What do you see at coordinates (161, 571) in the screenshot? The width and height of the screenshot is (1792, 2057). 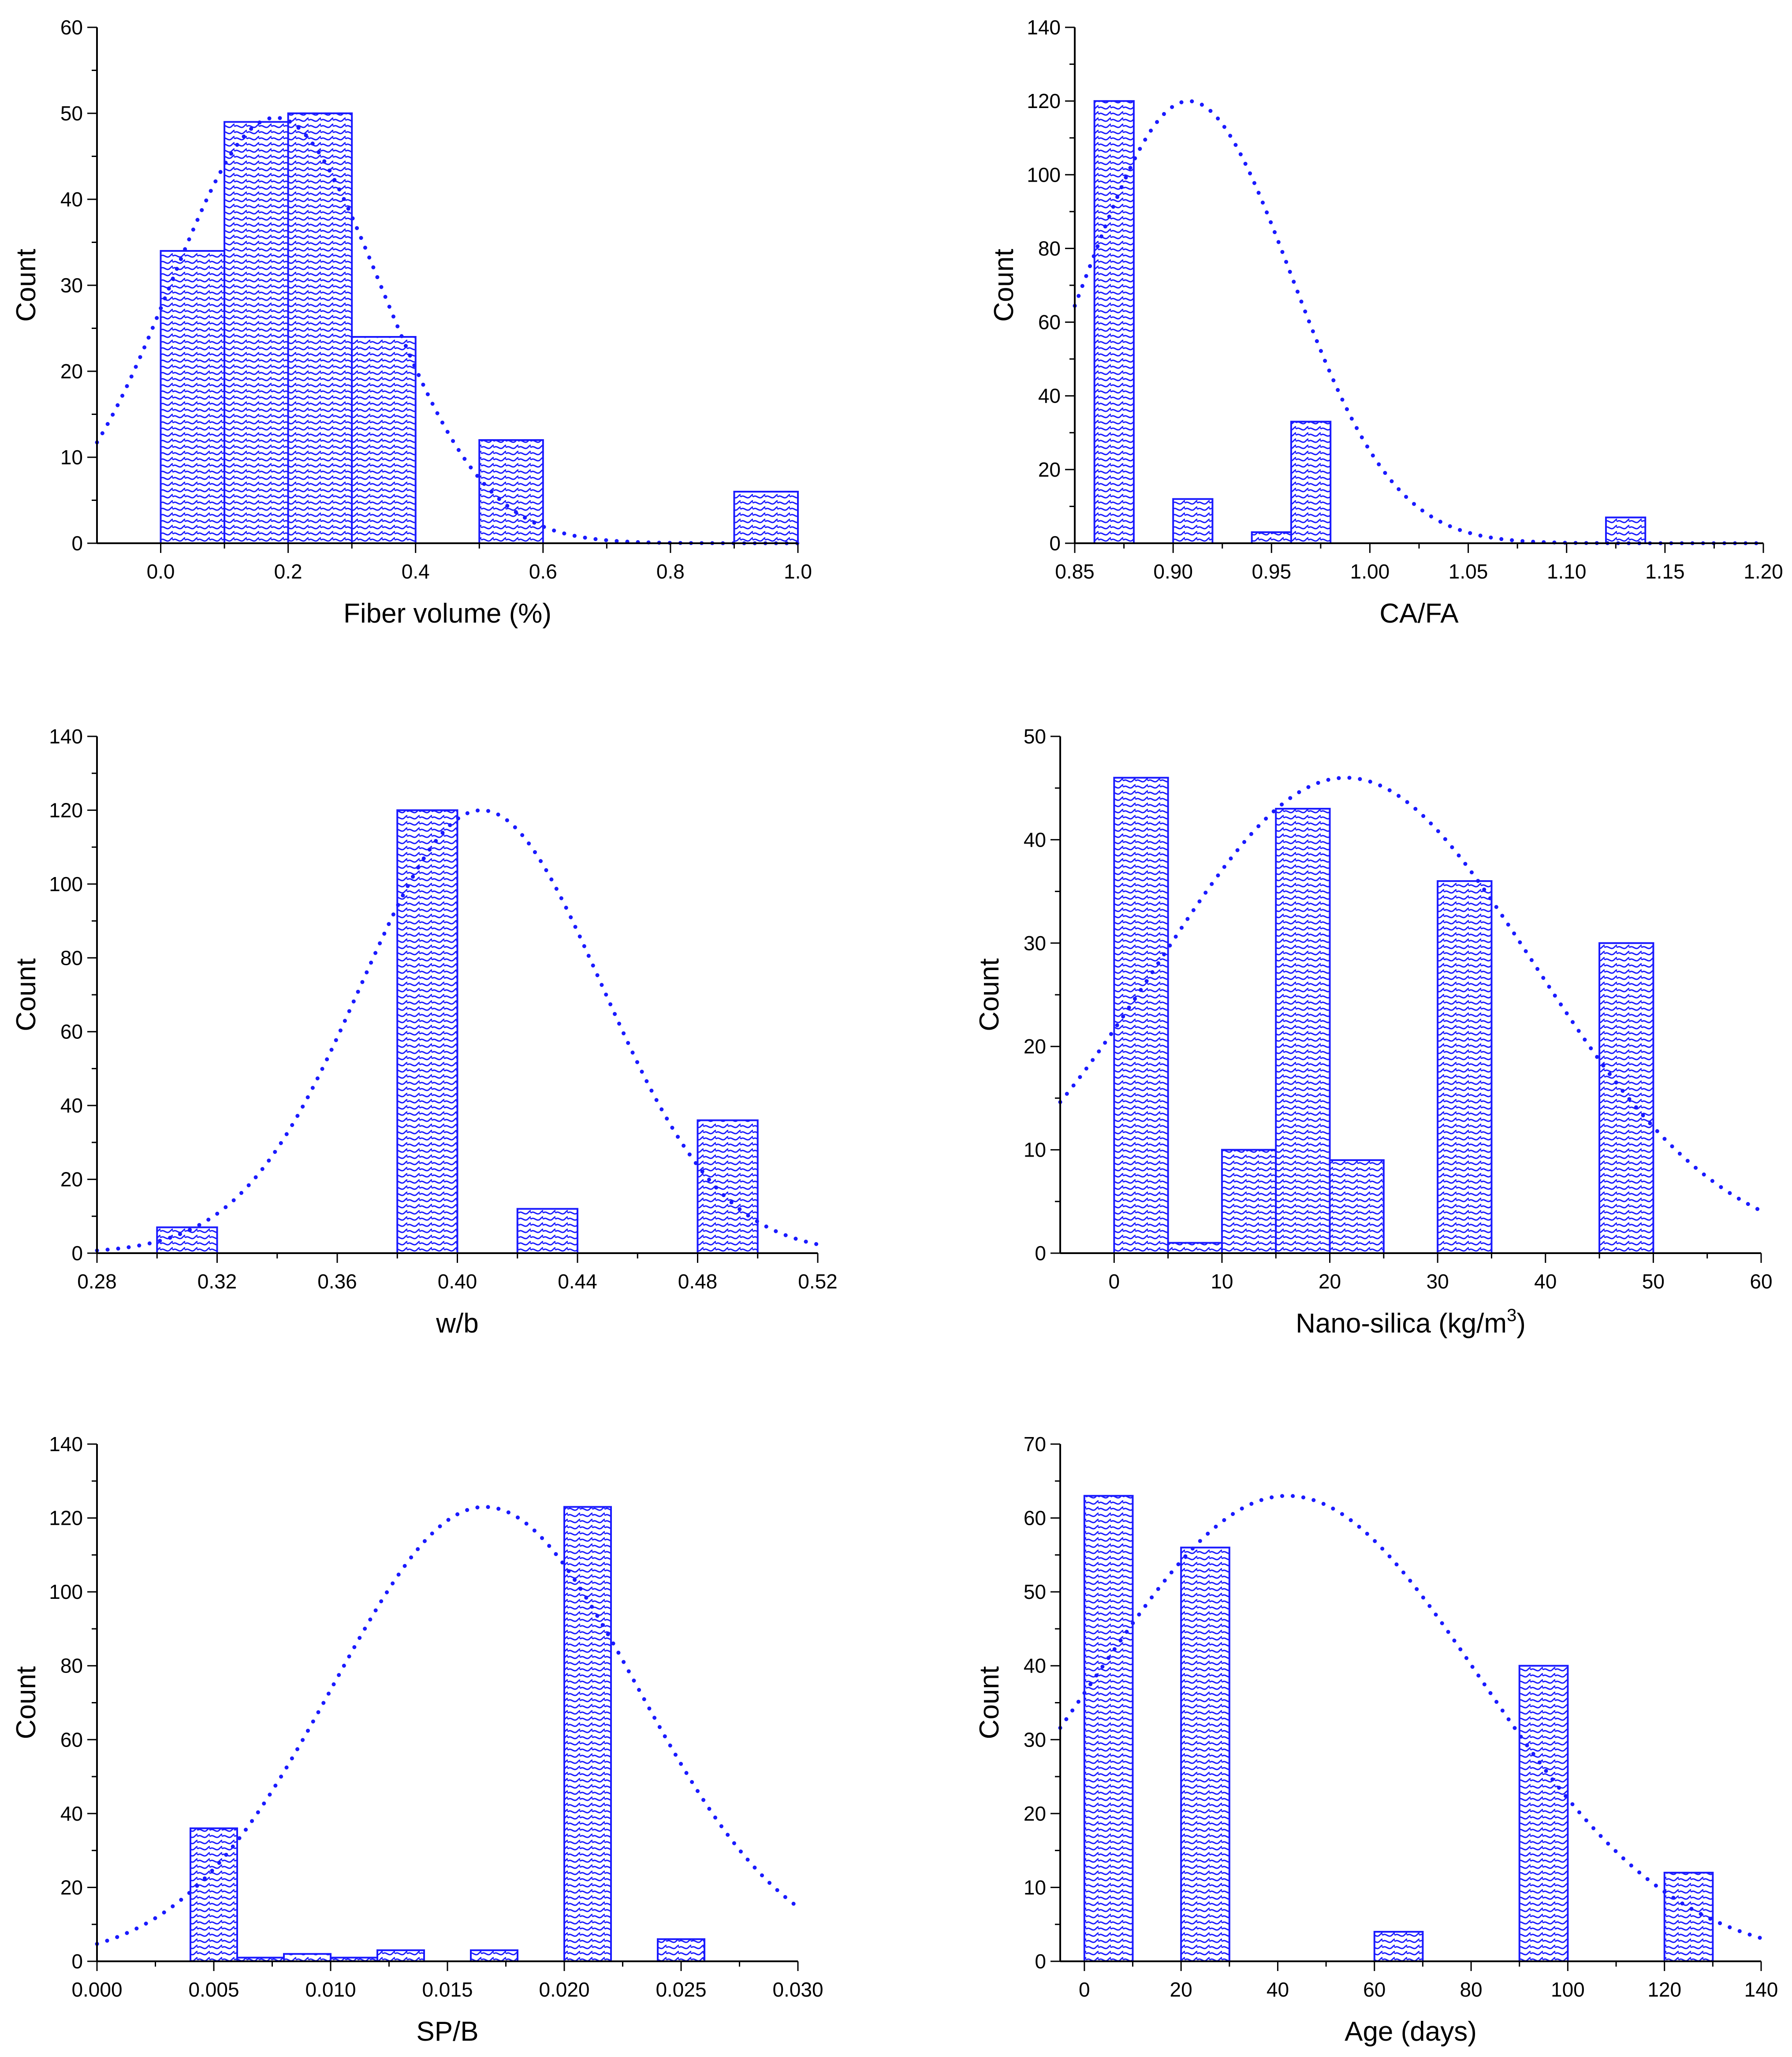 I see `x-tick-label: 0.0` at bounding box center [161, 571].